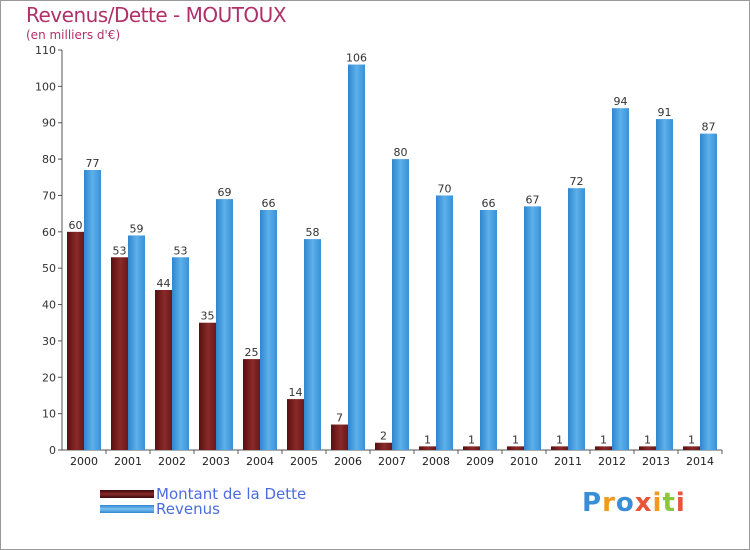 The height and width of the screenshot is (550, 750). I want to click on proxiti-logo: Proxiti, so click(634, 503).